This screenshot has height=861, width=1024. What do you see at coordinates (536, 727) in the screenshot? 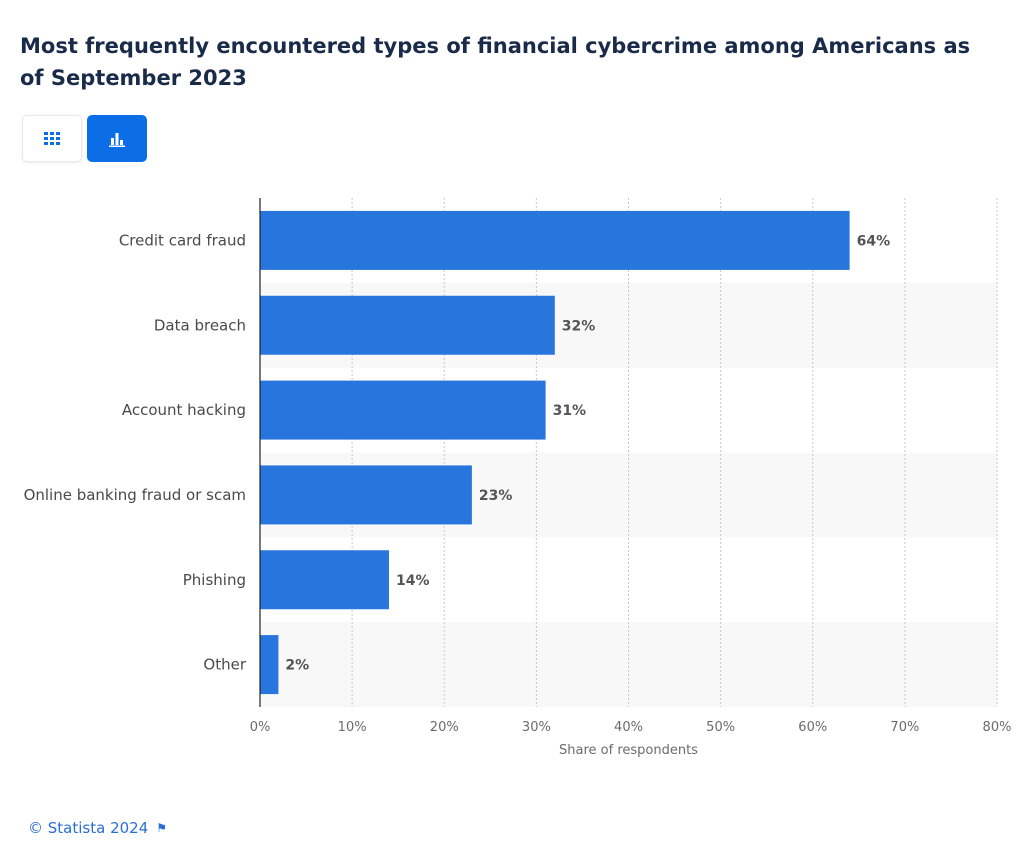
I see `x-tick-label: 30%` at bounding box center [536, 727].